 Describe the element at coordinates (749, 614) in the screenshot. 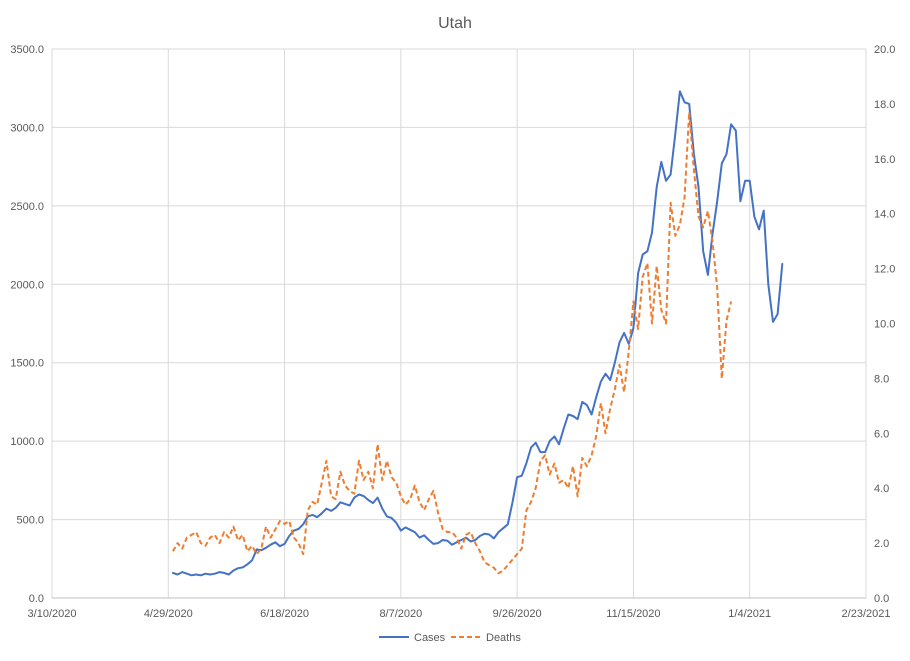

I see `x-tick-label: 1/4/2021` at that location.